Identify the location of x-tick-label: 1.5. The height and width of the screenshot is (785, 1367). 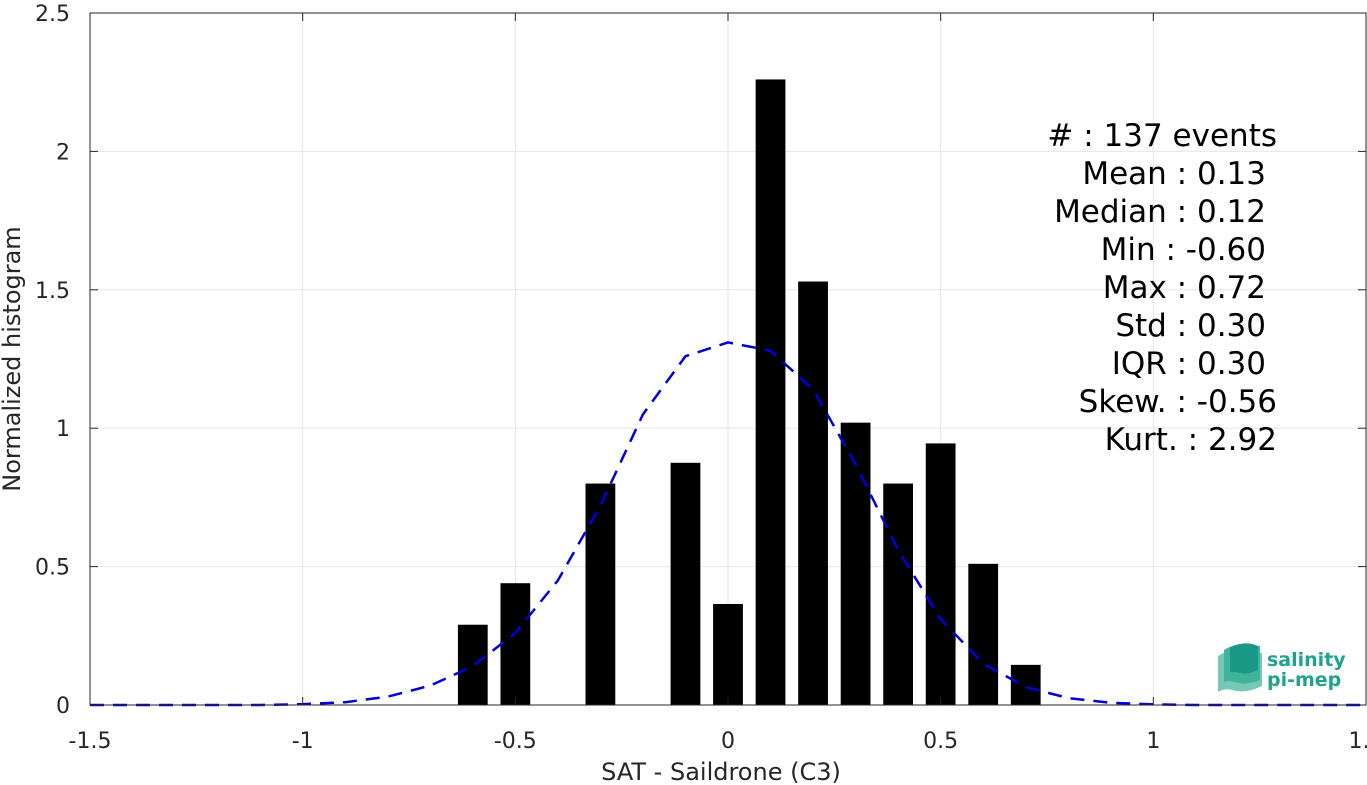
(1358, 741).